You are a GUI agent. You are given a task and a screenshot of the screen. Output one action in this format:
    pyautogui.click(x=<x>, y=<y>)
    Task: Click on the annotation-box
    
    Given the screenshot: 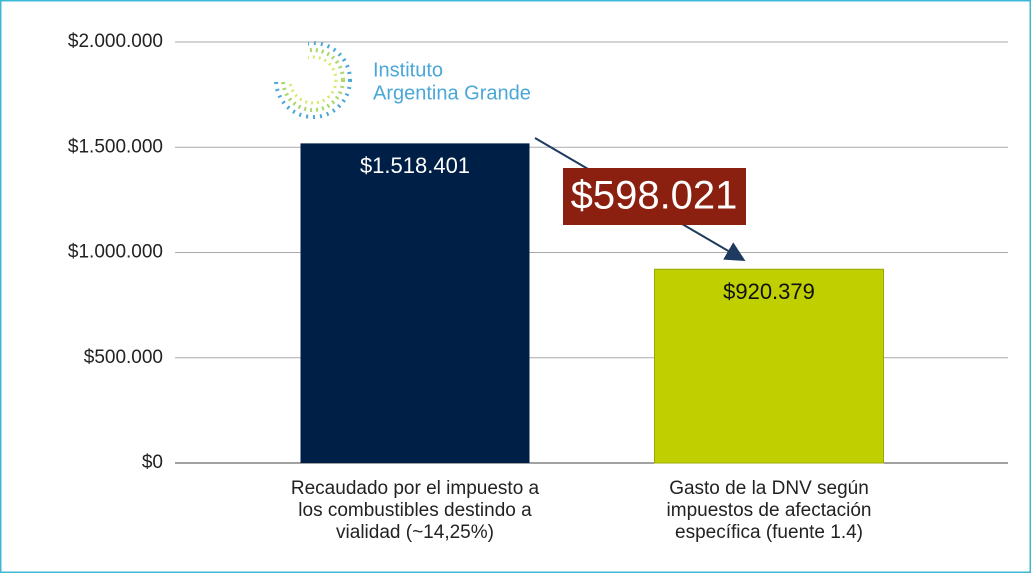 What is the action you would take?
    pyautogui.click(x=654, y=196)
    